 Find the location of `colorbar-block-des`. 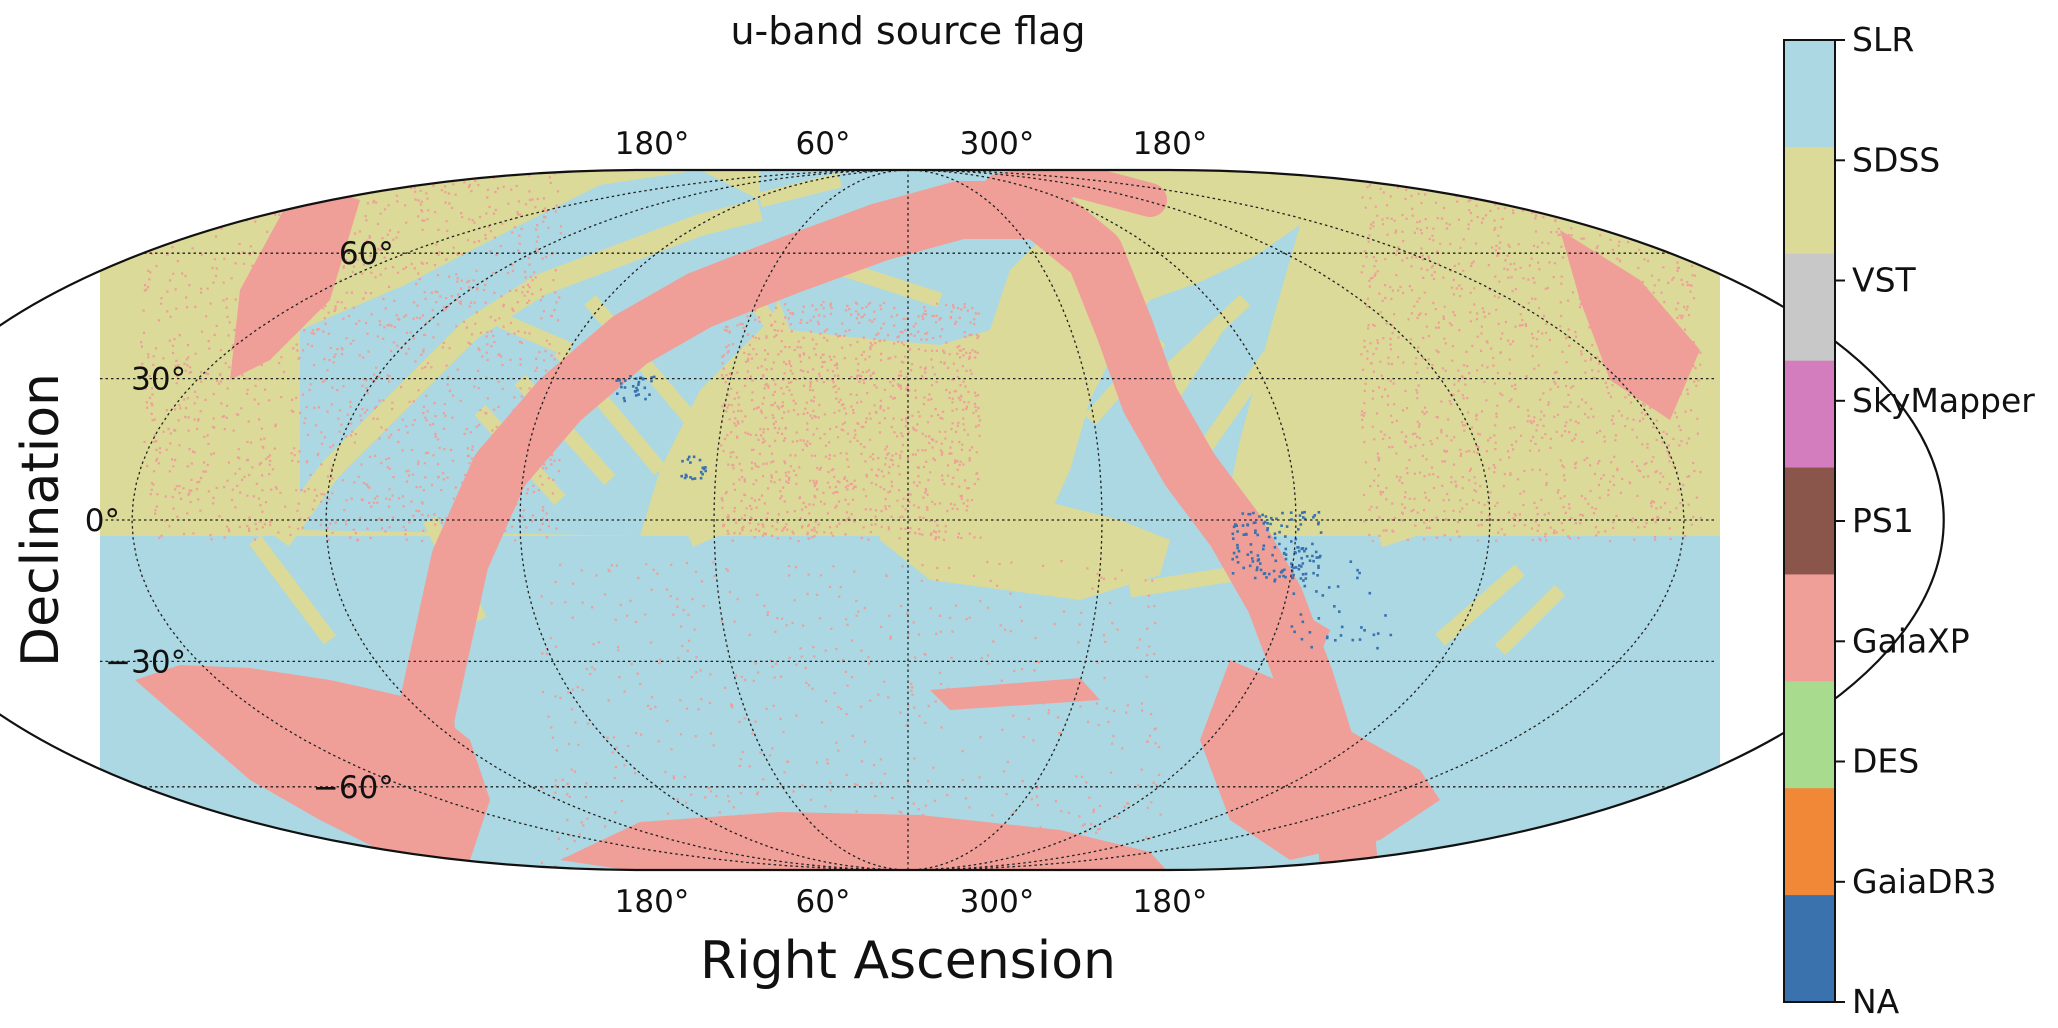

colorbar-block-des is located at coordinates (1809, 735).